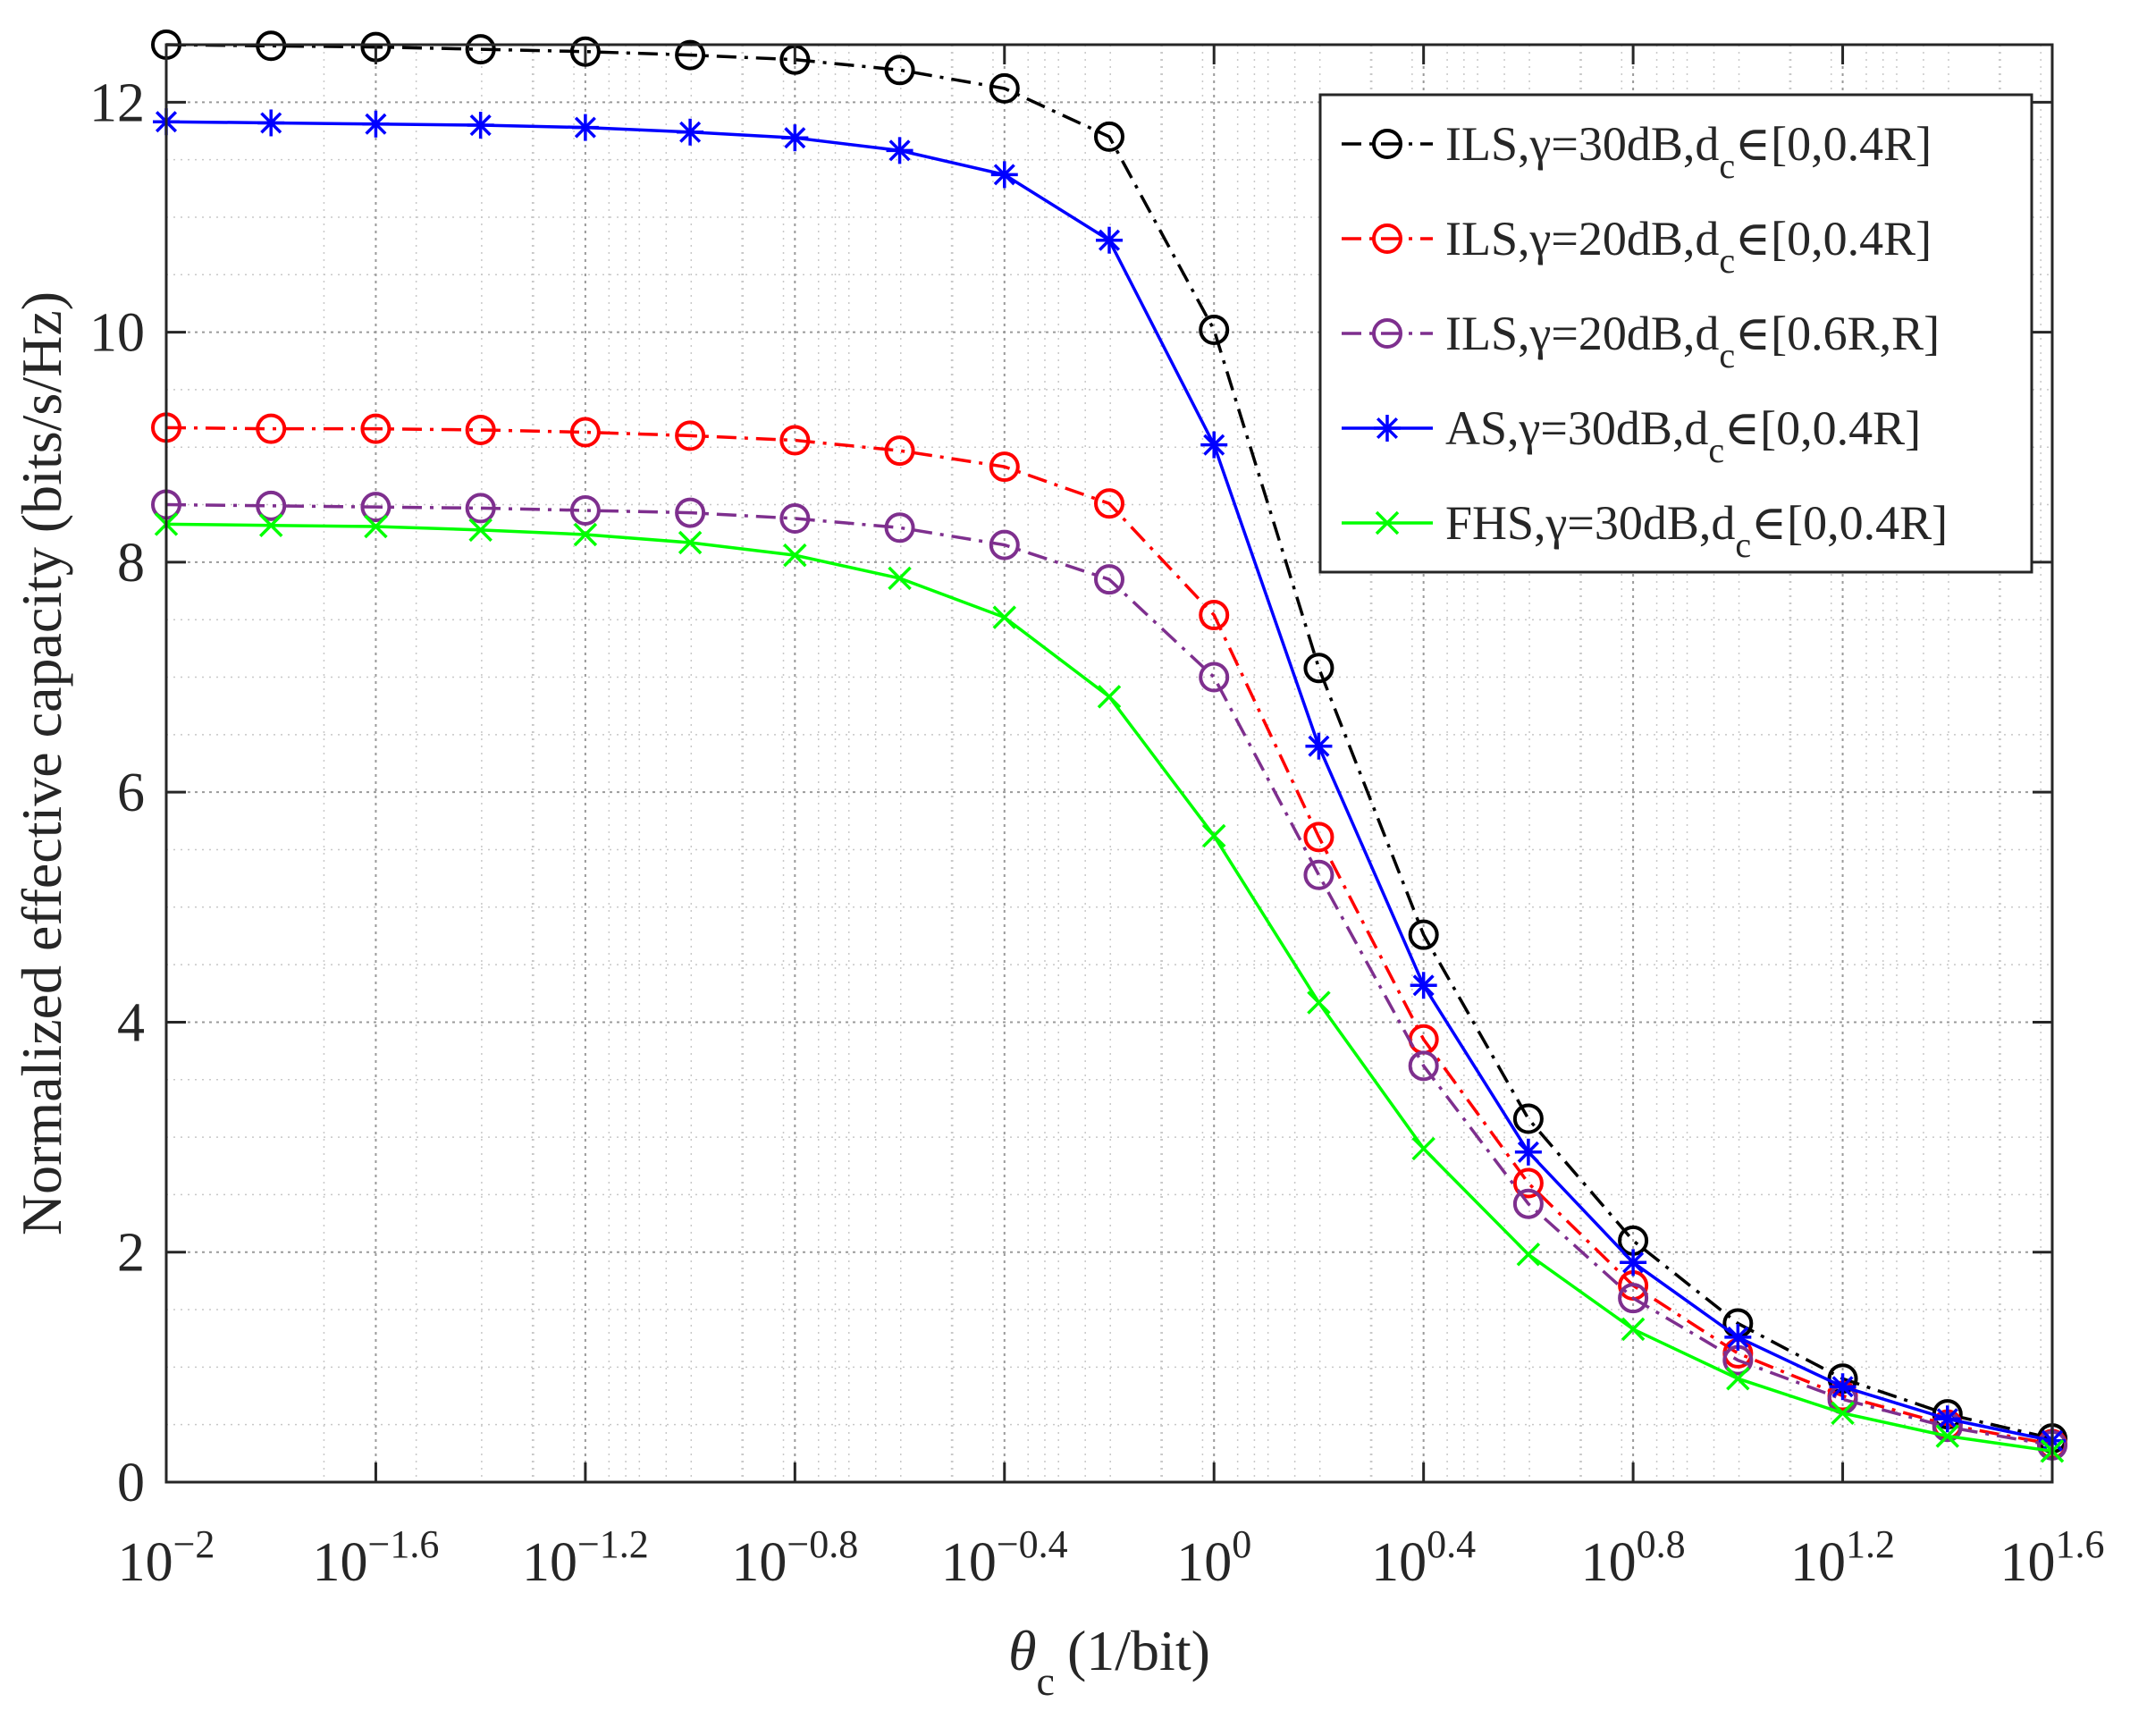 This screenshot has width=2130, height=1736. I want to click on x-tick-label: 10−1.6, so click(376, 1557).